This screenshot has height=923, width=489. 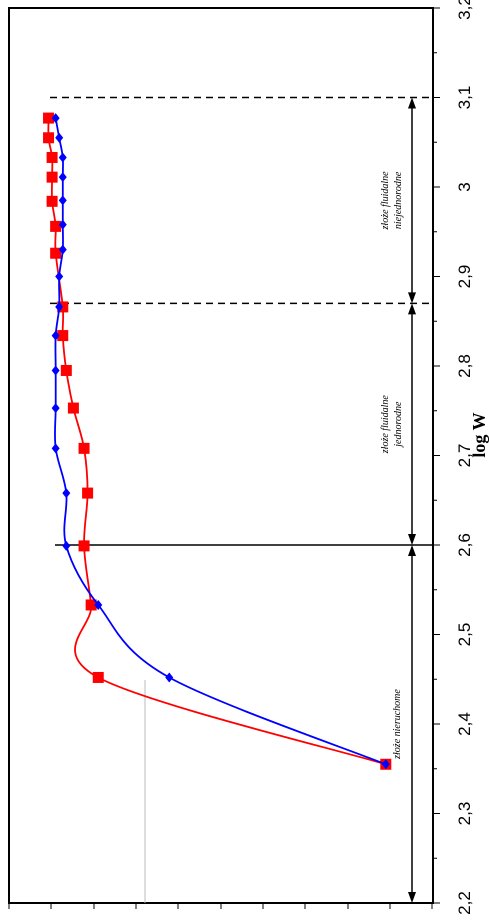 What do you see at coordinates (479, 434) in the screenshot?
I see `x-axis-title: log W` at bounding box center [479, 434].